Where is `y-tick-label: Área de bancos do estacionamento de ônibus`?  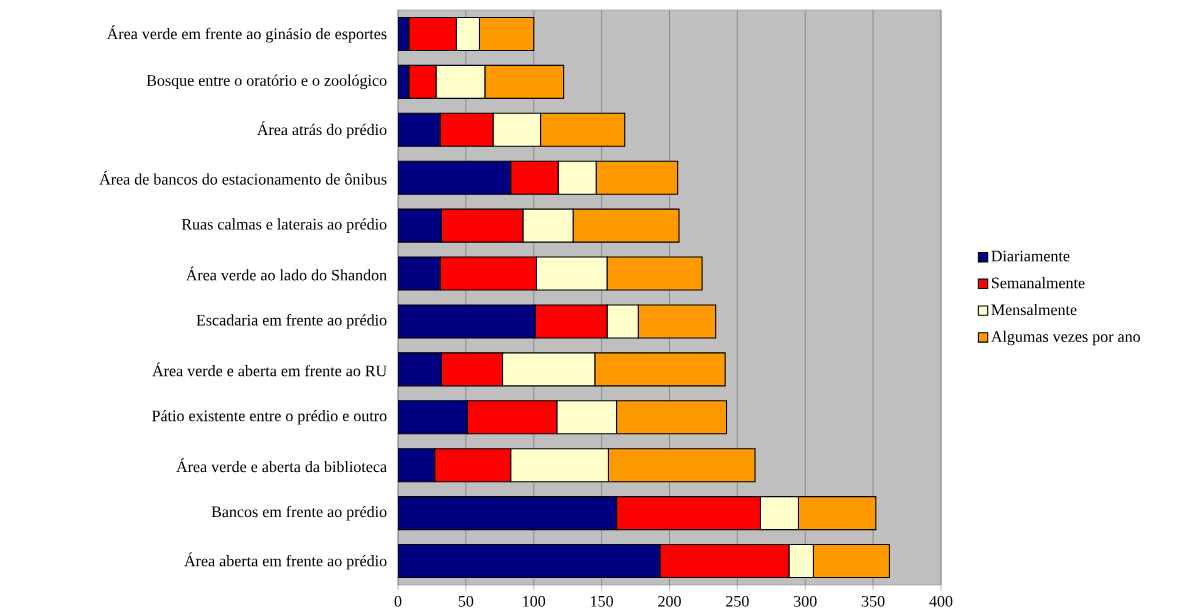
y-tick-label: Área de bancos do estacionamento de ônibus is located at coordinates (243, 177).